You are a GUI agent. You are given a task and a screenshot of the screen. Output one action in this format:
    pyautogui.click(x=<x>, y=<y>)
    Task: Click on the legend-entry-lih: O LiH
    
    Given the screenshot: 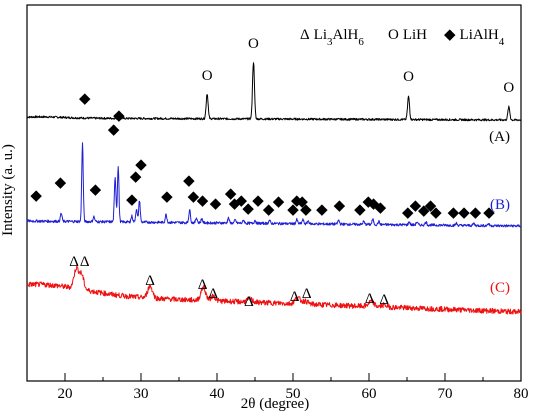 What is the action you would take?
    pyautogui.click(x=407, y=35)
    